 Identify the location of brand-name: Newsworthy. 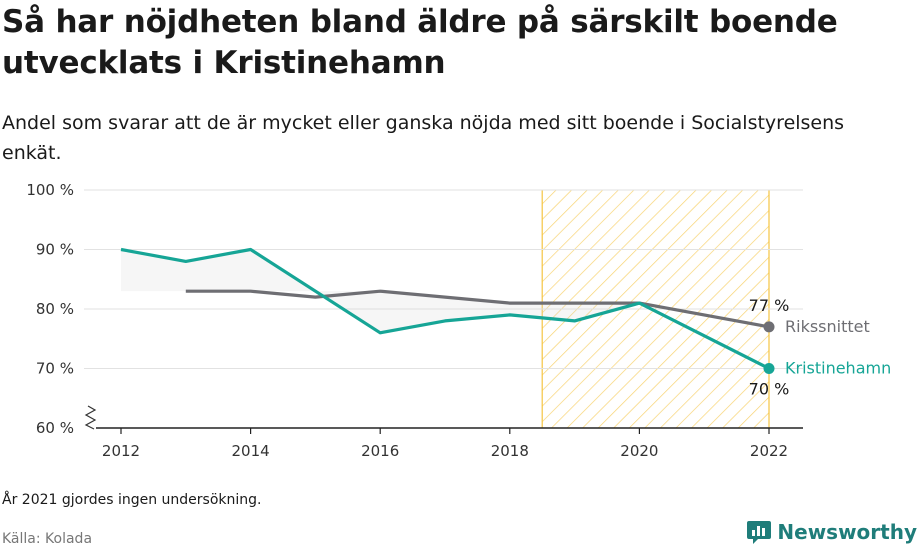
(847, 532).